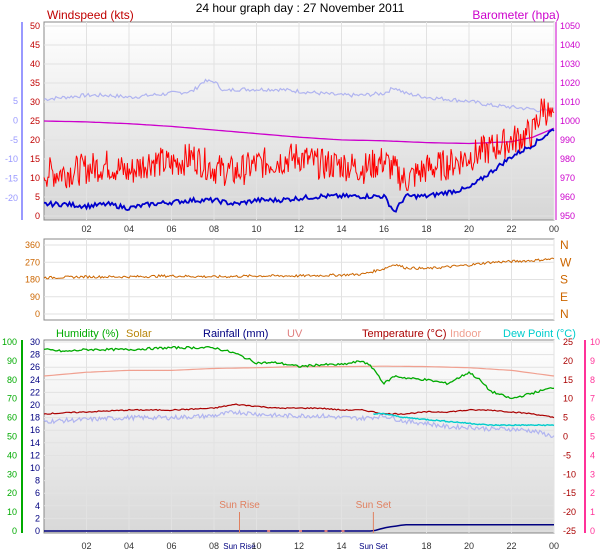 This screenshot has height=555, width=600. What do you see at coordinates (37, 197) in the screenshot?
I see `windspeed-tick: 5` at bounding box center [37, 197].